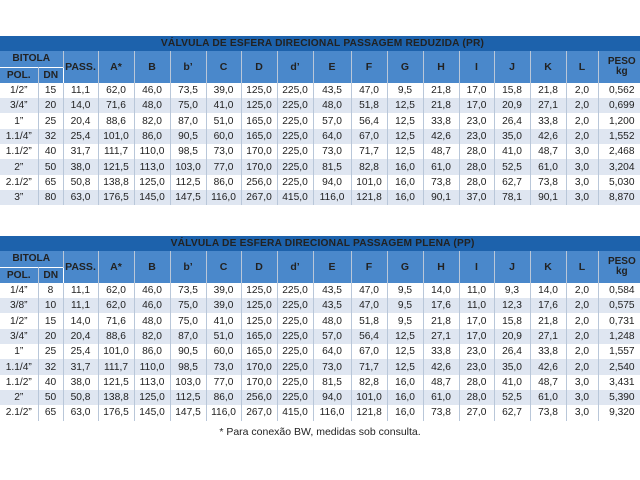  What do you see at coordinates (81, 290) in the screenshot?
I see `table-cell: 11,1` at bounding box center [81, 290].